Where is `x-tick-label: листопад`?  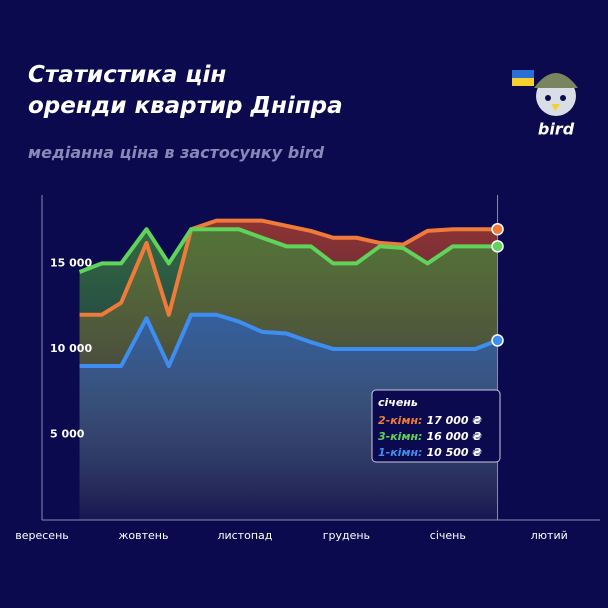 x-tick-label: листопад is located at coordinates (244, 535).